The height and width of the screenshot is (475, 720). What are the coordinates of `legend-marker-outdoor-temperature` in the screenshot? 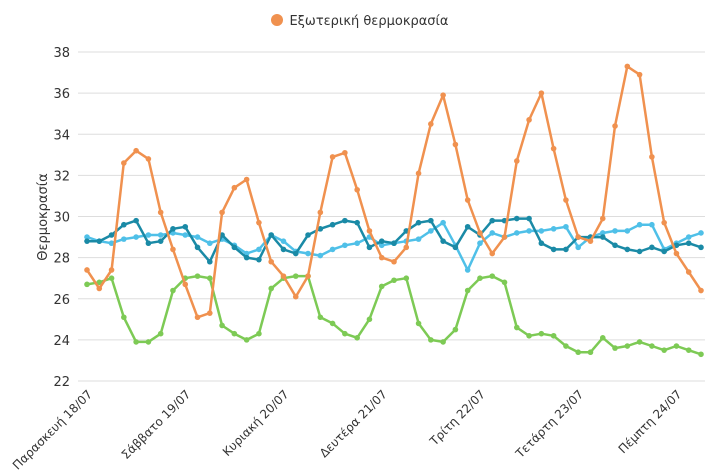 It's located at (277, 20).